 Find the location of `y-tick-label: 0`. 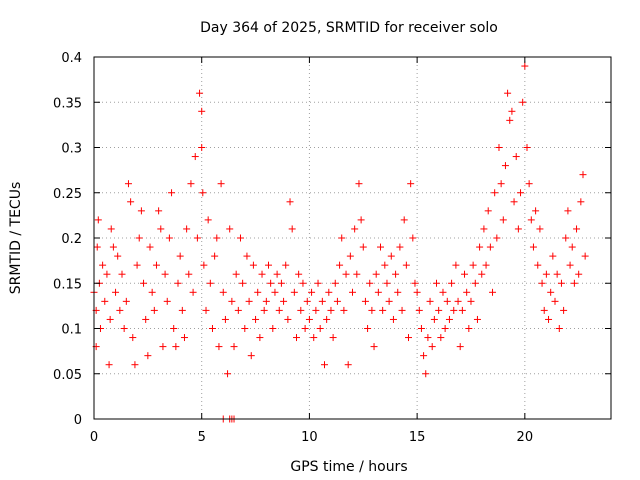

y-tick-label: 0 is located at coordinates (78, 420).